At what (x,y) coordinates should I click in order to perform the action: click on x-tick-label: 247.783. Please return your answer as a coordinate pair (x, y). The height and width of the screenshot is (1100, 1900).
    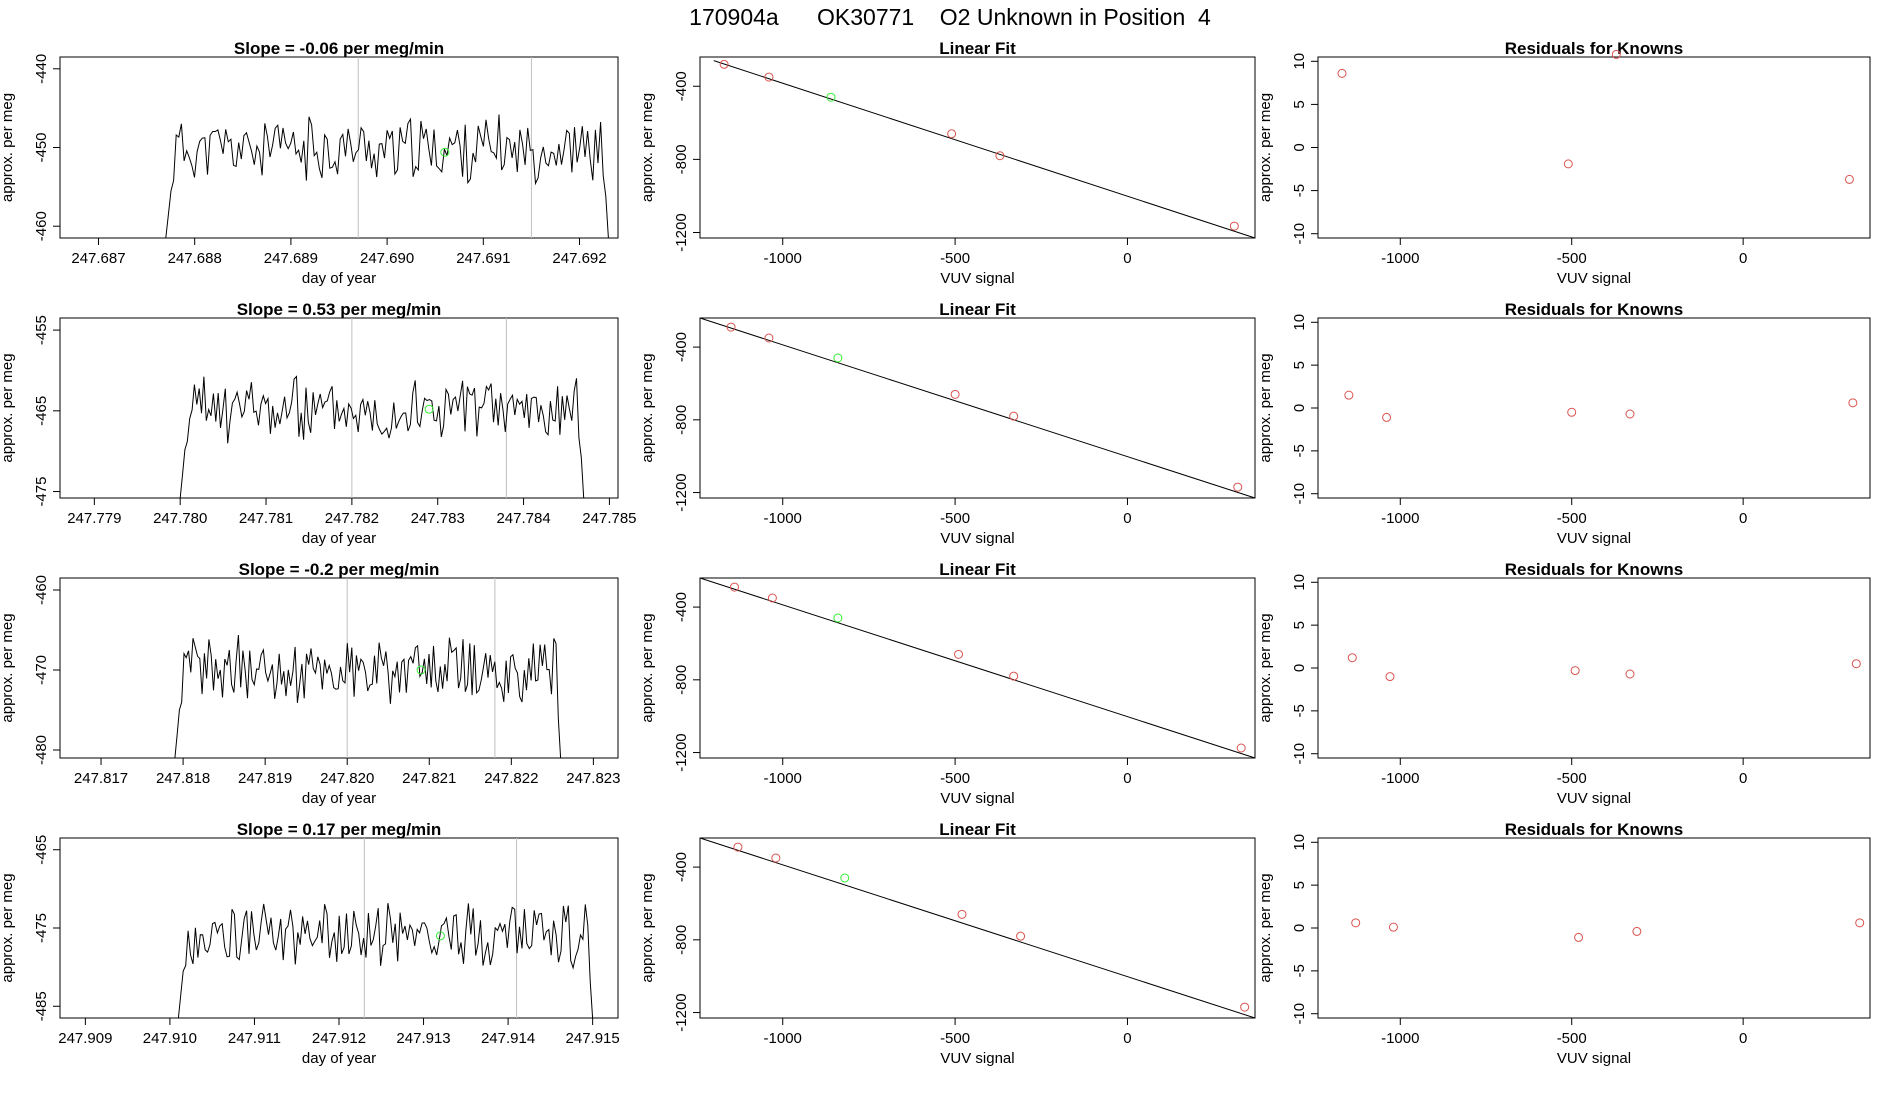
    Looking at the image, I should click on (438, 518).